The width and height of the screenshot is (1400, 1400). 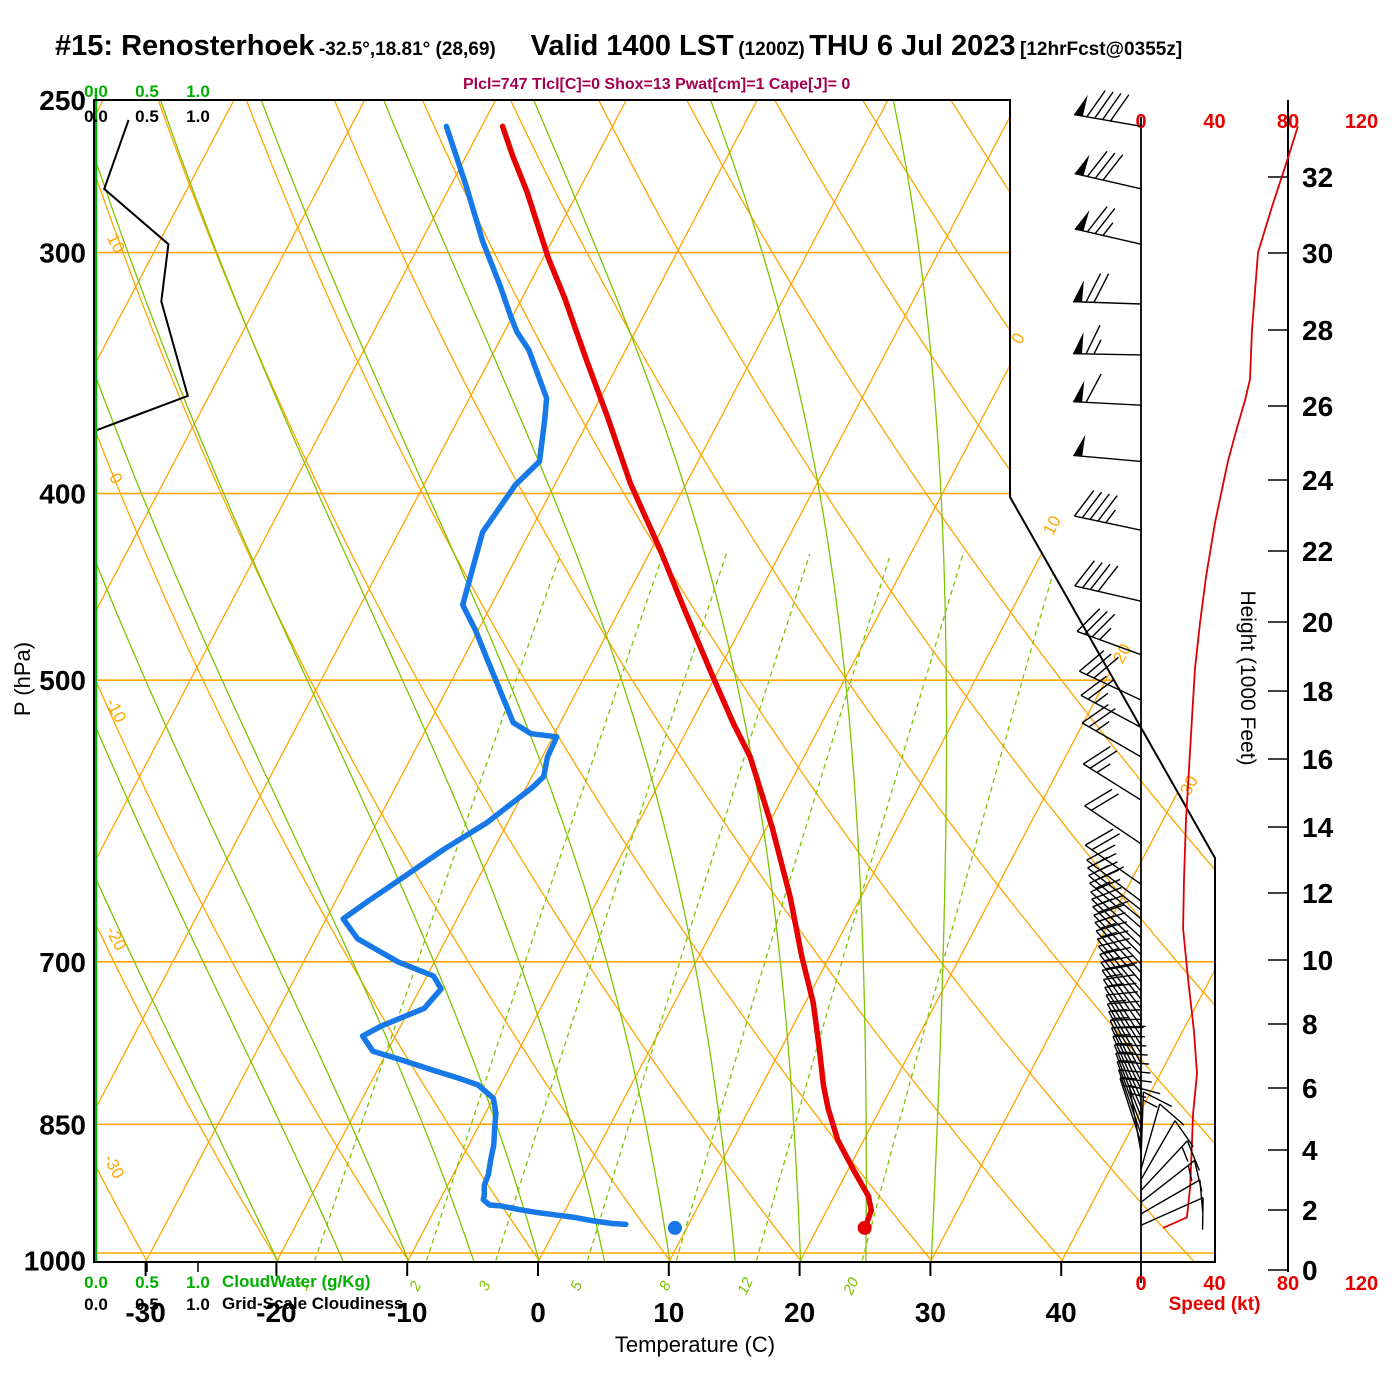 What do you see at coordinates (55, 1260) in the screenshot?
I see `svg-text: 1000` at bounding box center [55, 1260].